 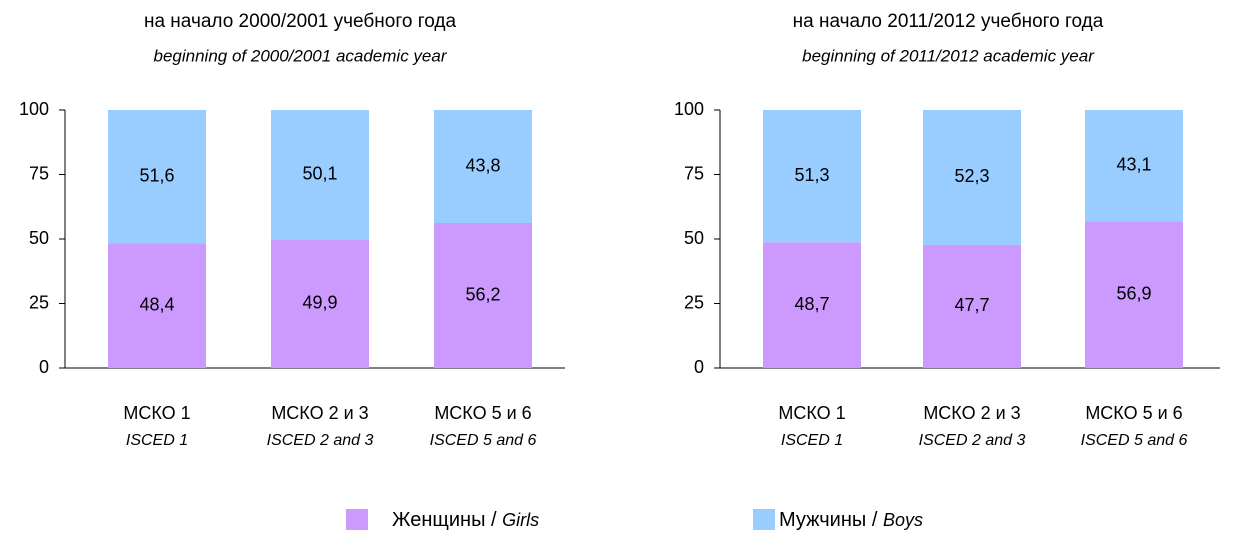 I want to click on data-label: 43,8, so click(x=482, y=165).